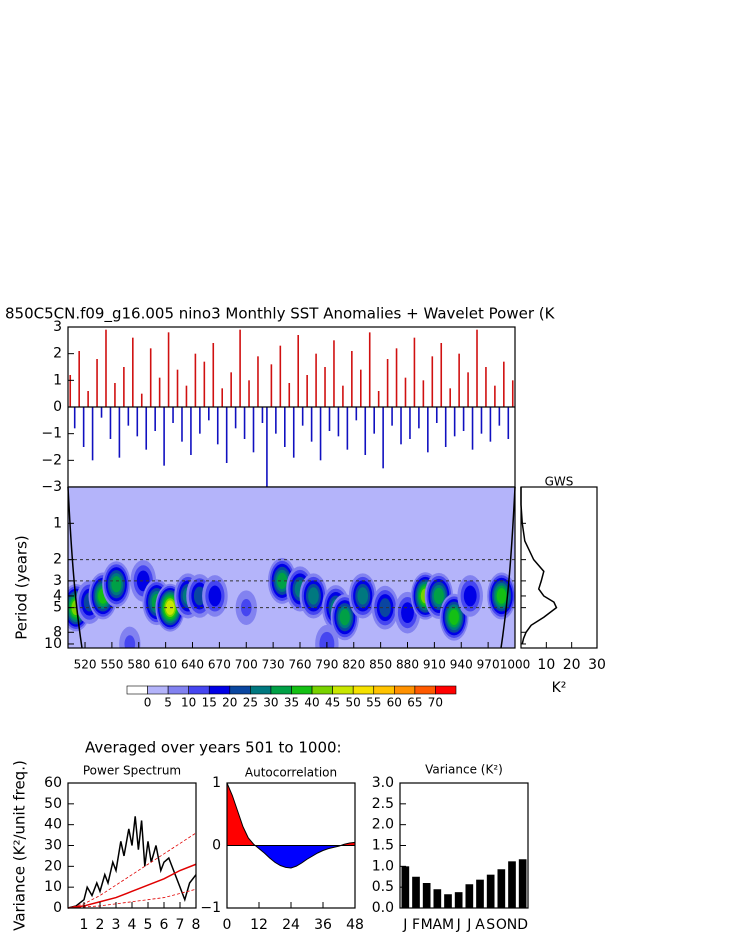 The width and height of the screenshot is (733, 945). I want to click on y-tick-label: −1, so click(210, 908).